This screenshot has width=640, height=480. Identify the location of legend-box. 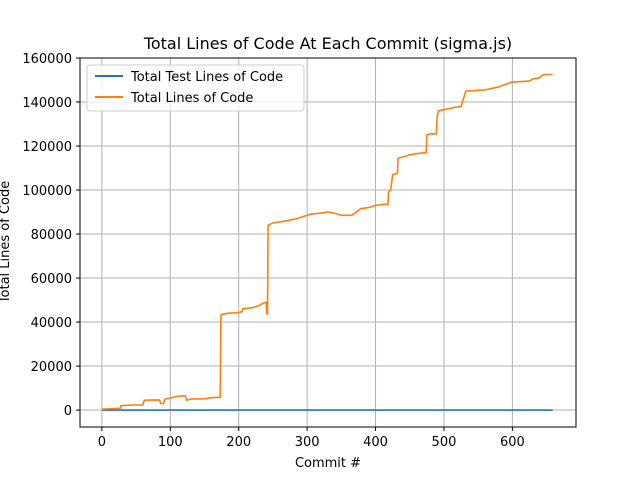
(195, 88).